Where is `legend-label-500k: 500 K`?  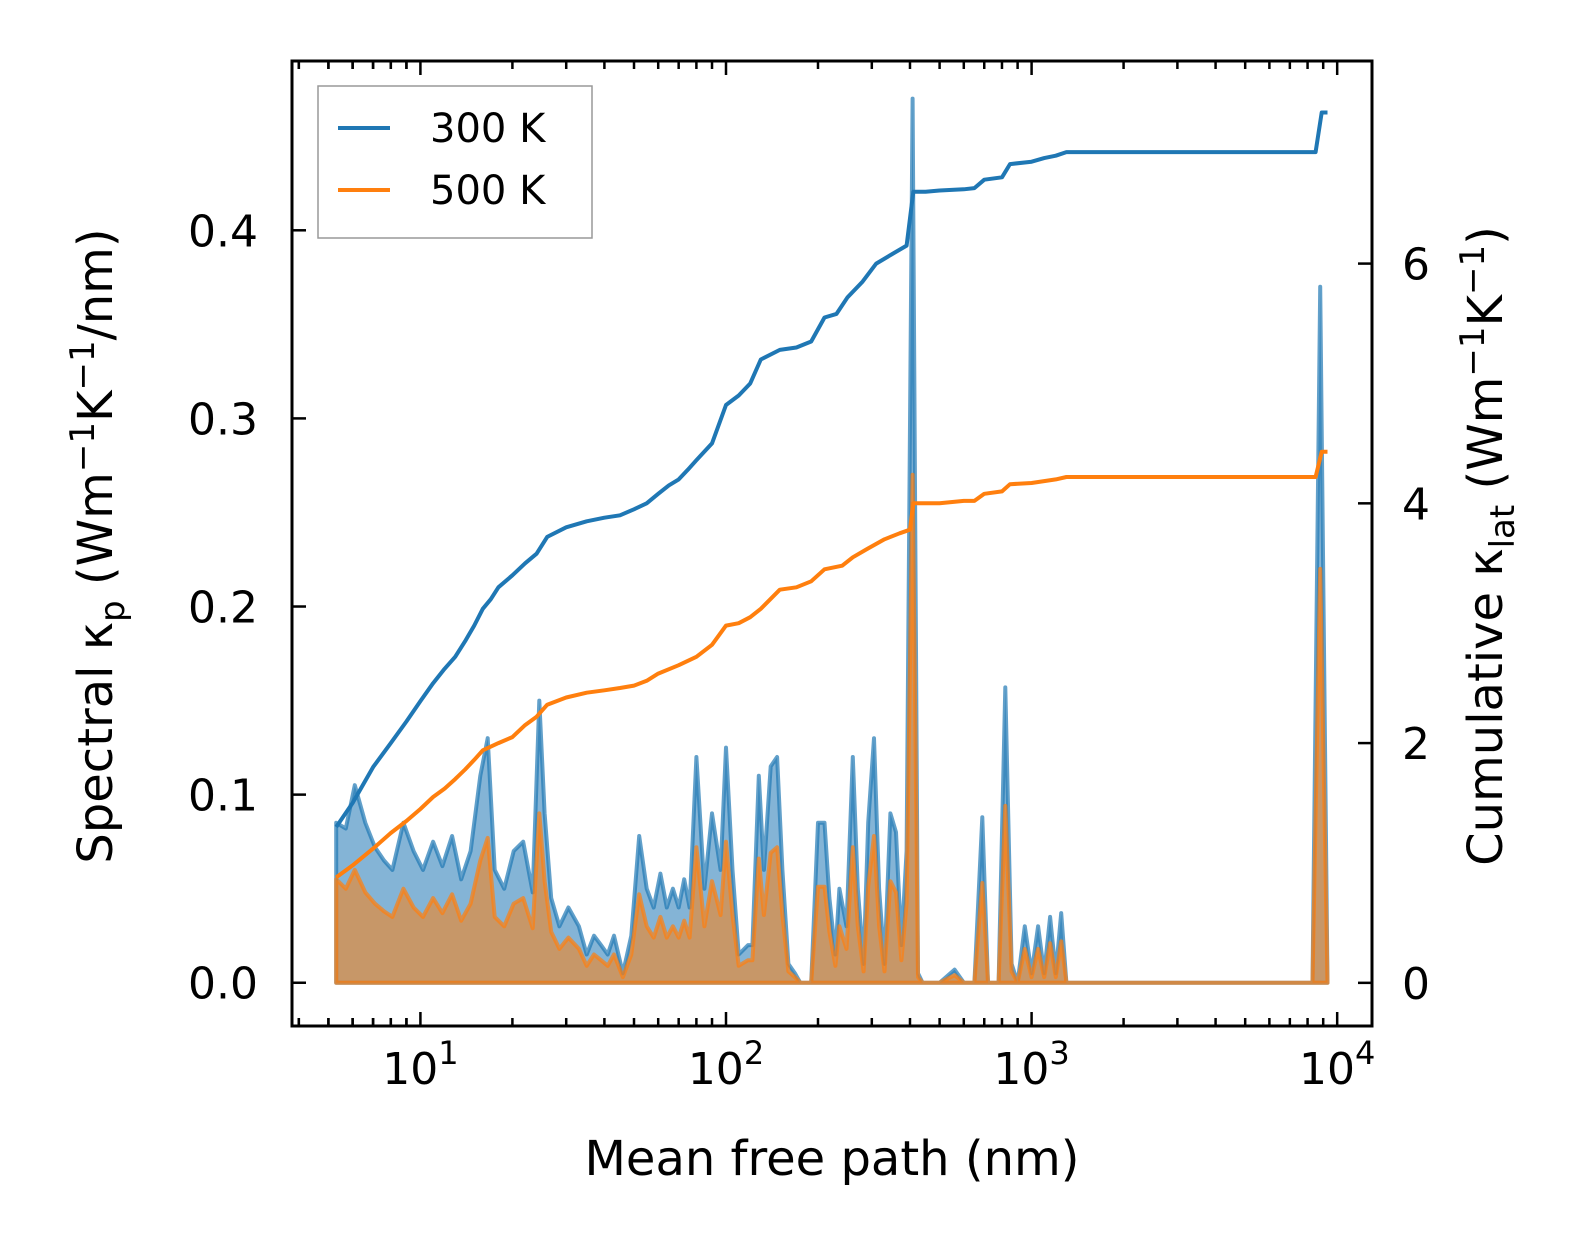 legend-label-500k: 500 K is located at coordinates (488, 191).